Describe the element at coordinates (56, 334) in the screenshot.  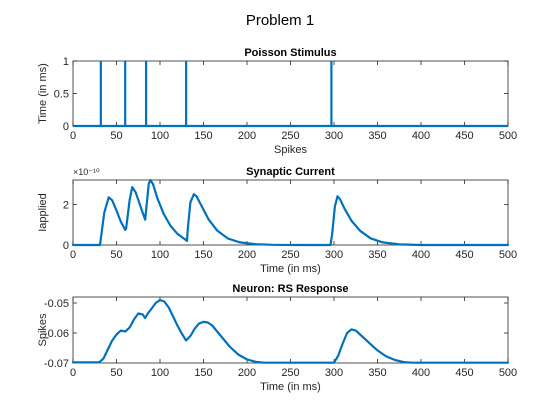
I see `y-tick-label: -0.06` at that location.